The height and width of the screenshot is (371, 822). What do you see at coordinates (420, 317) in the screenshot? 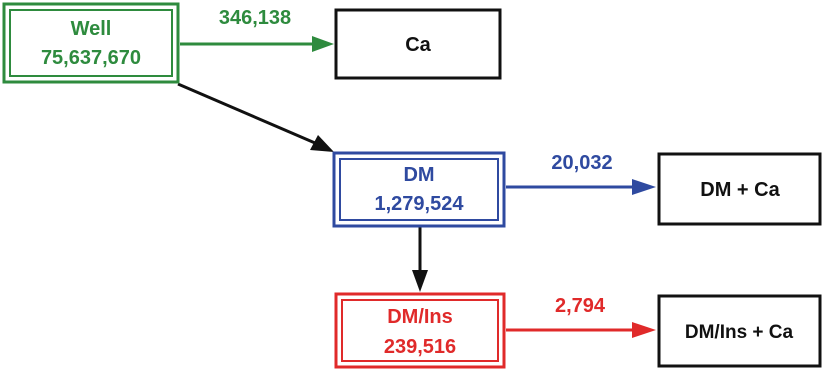
I see `node-dmins-title: DM/Ins` at bounding box center [420, 317].